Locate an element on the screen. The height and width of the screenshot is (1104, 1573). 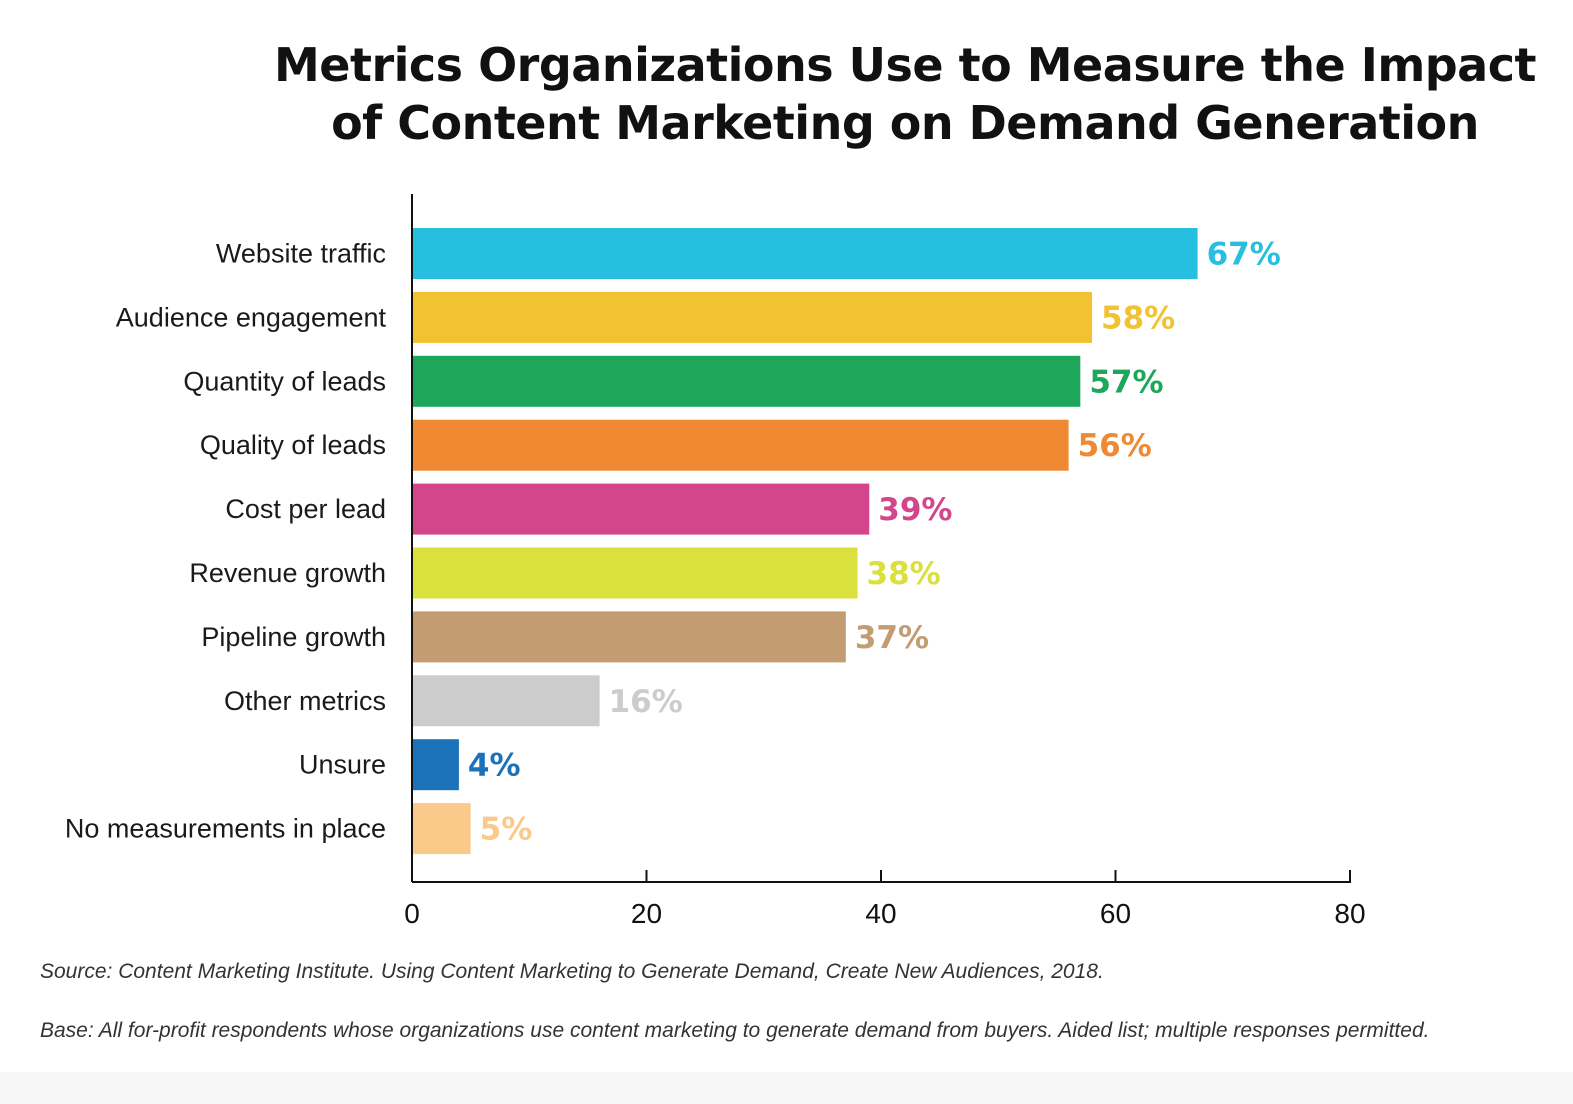
value-label-0: 67% is located at coordinates (1244, 255).